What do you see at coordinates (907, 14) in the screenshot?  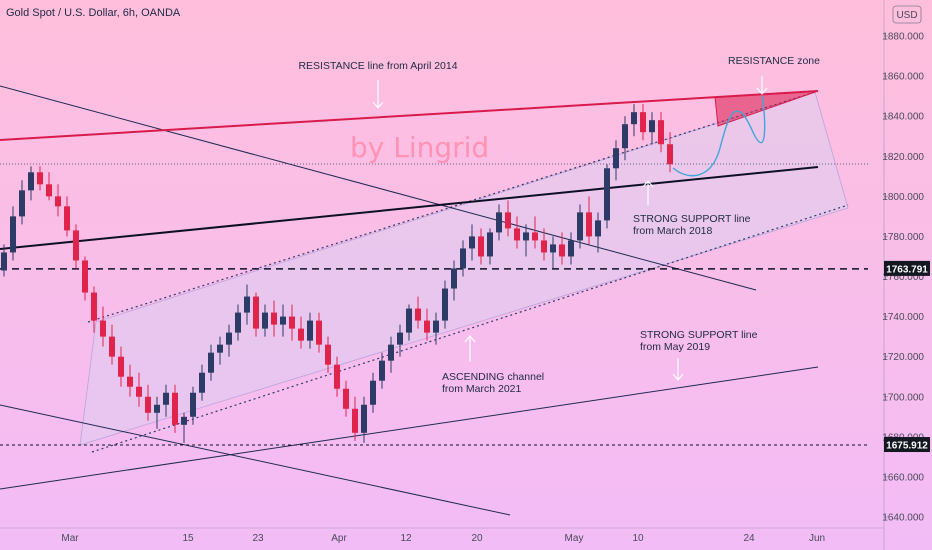 I see `currency-badge` at bounding box center [907, 14].